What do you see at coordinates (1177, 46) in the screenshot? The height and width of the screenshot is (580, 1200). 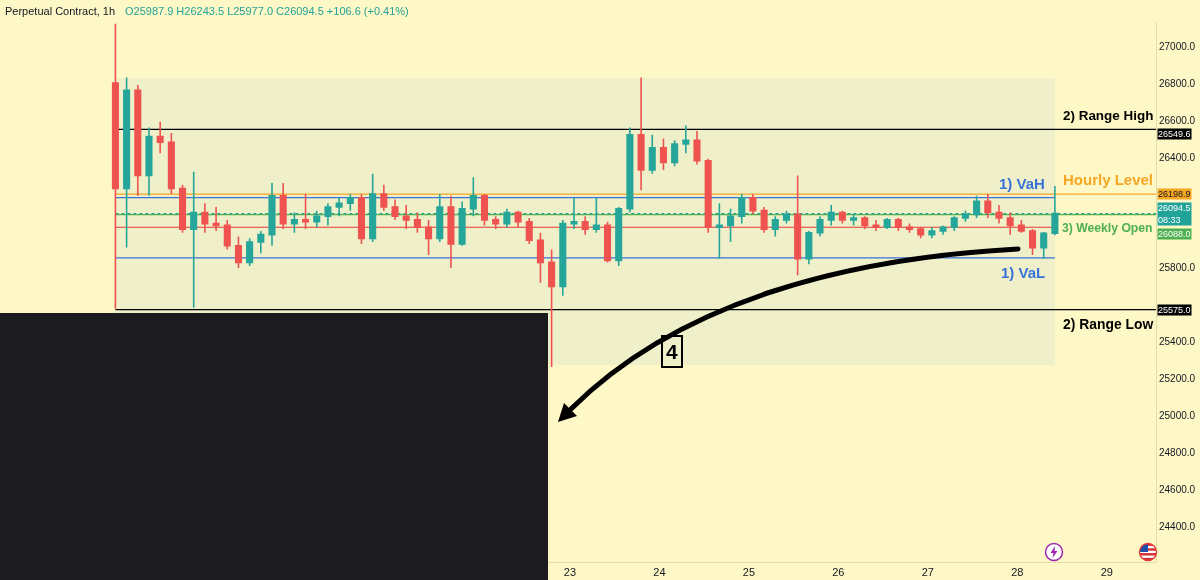 I see `y-tick-label: 27000.0` at bounding box center [1177, 46].